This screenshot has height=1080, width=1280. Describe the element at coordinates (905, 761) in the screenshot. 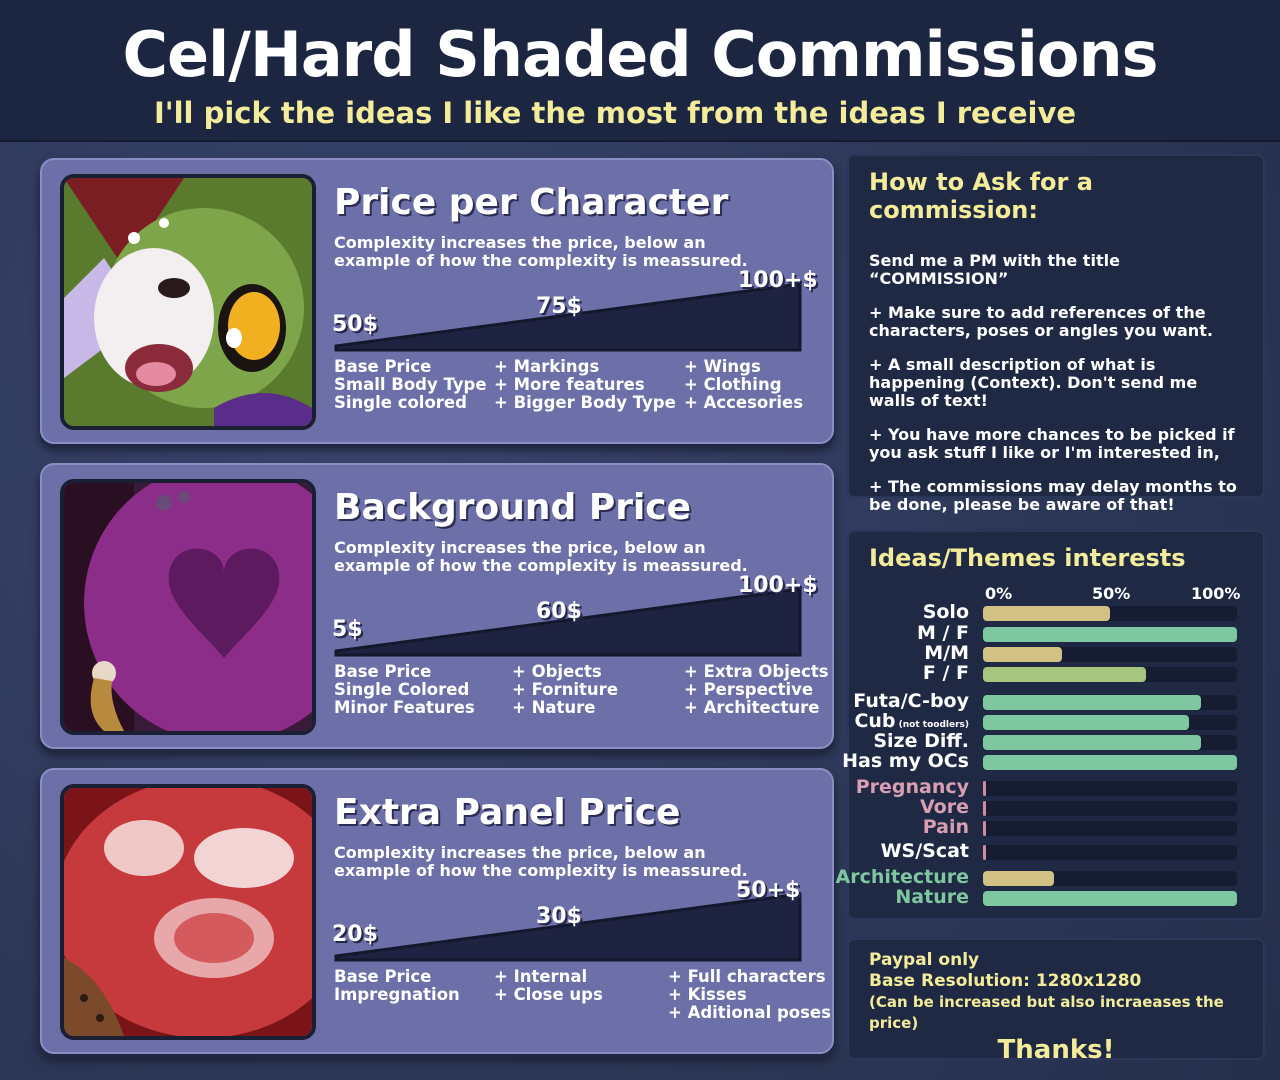

I see `bar-label-text: Has my OCs` at that location.